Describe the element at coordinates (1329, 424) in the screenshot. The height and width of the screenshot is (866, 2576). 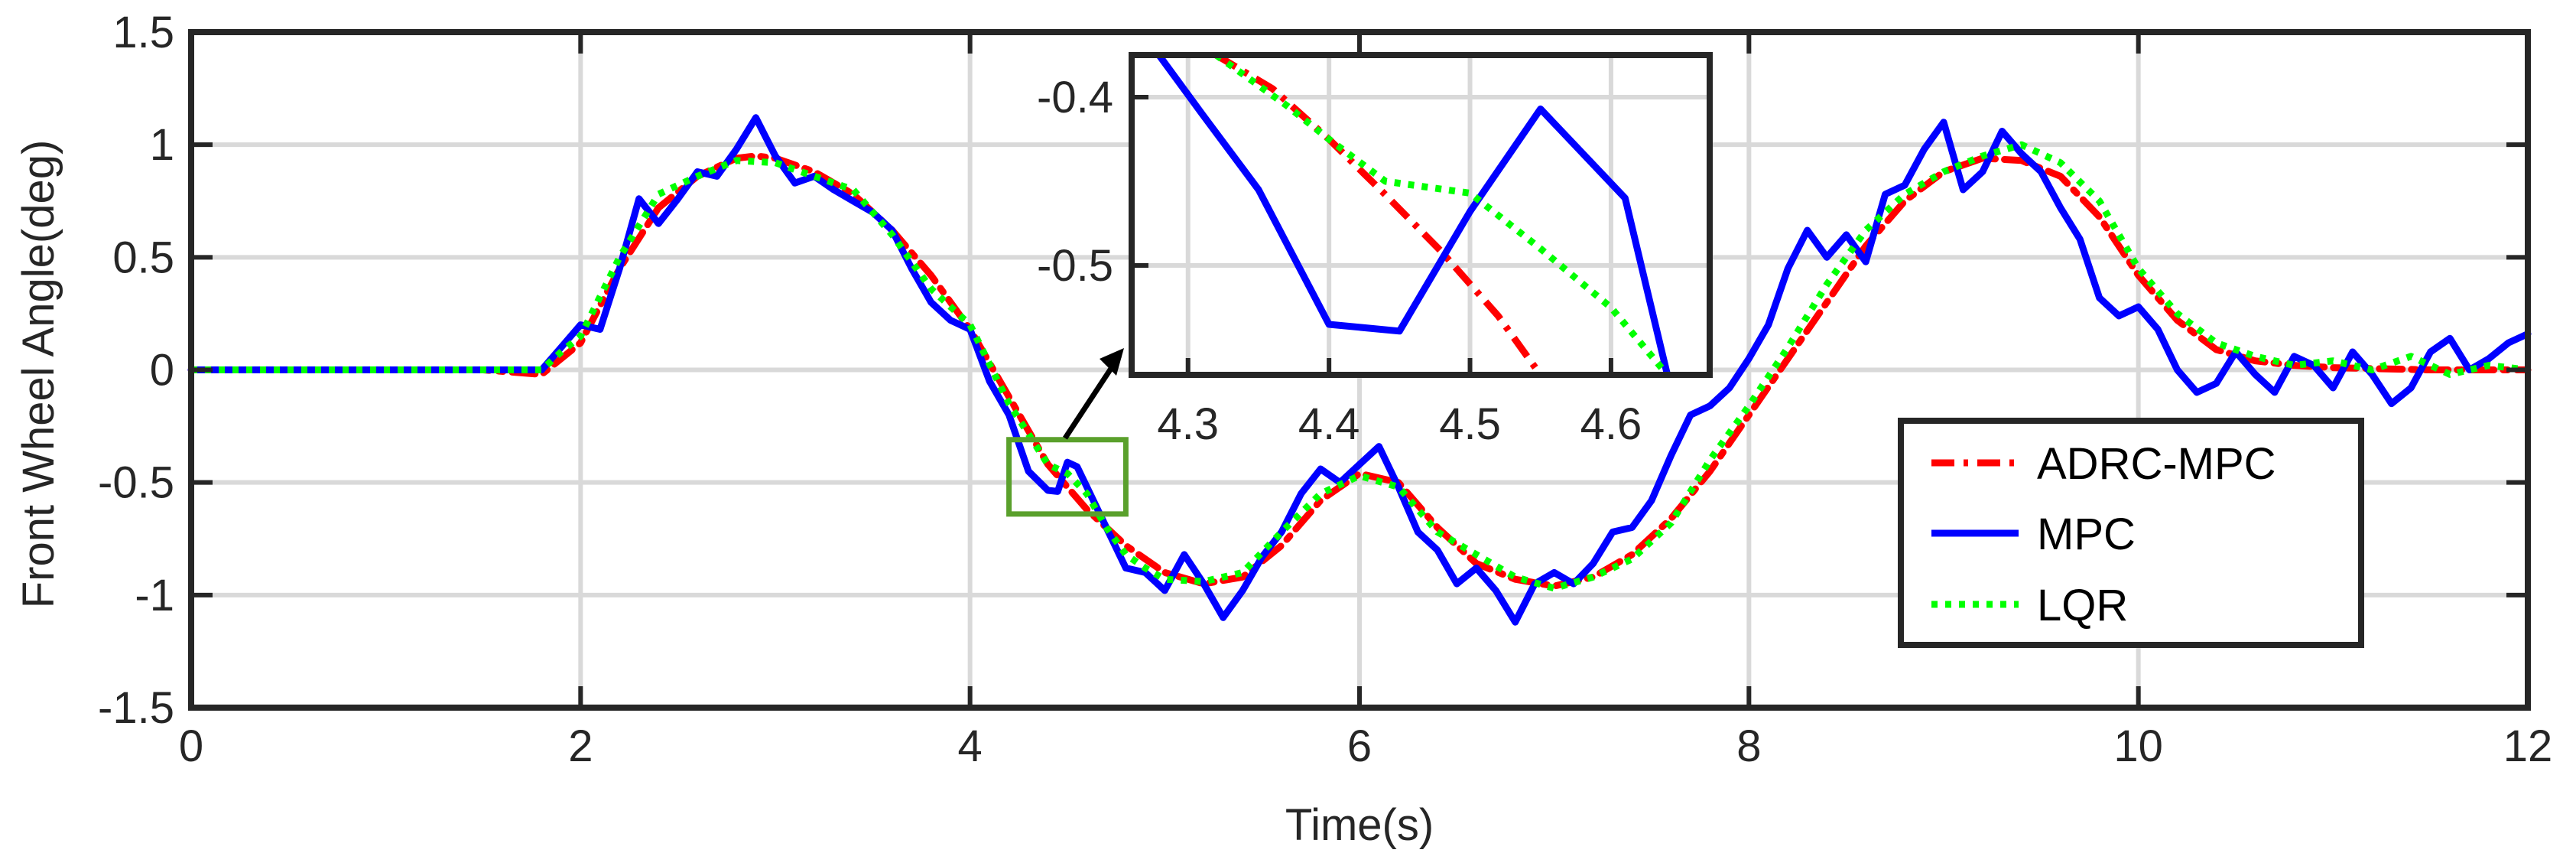
I see `inset-x-tick-label: 4.4` at that location.